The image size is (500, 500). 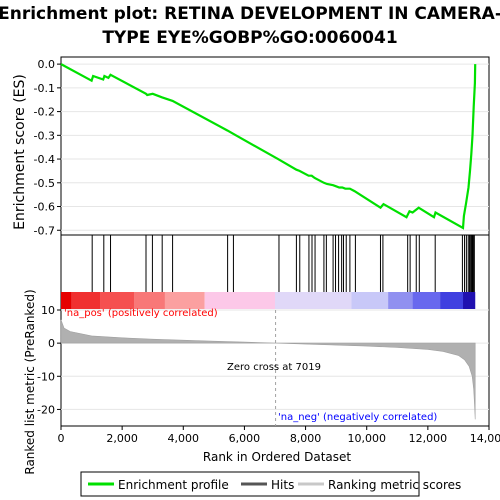 I want to click on positive-label: 'na_pos' (positively correlated), so click(x=141, y=313).